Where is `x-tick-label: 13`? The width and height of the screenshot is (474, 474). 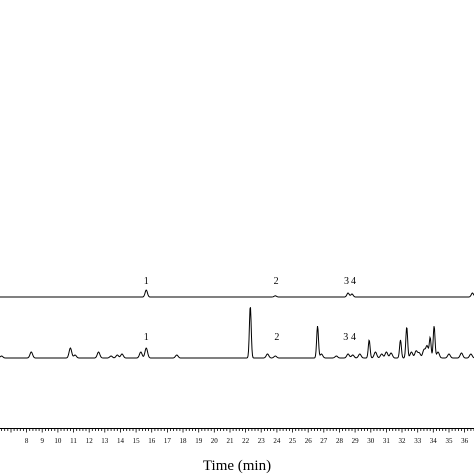 x-tick-label: 13 is located at coordinates (105, 441).